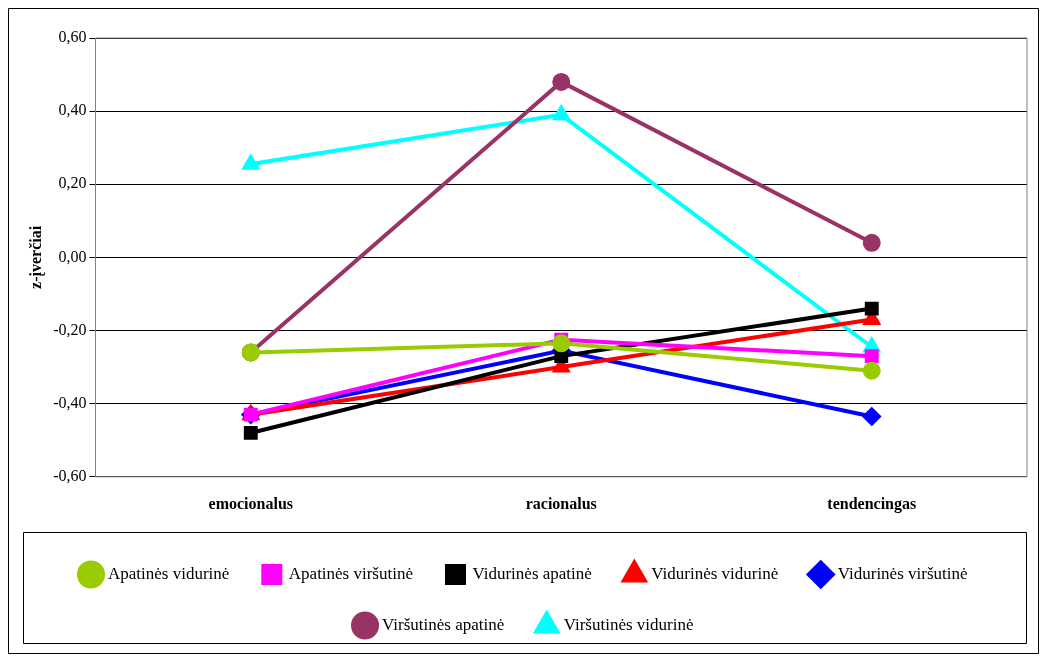 The width and height of the screenshot is (1047, 662). Describe the element at coordinates (72, 110) in the screenshot. I see `y-tick-label: 0,40` at that location.